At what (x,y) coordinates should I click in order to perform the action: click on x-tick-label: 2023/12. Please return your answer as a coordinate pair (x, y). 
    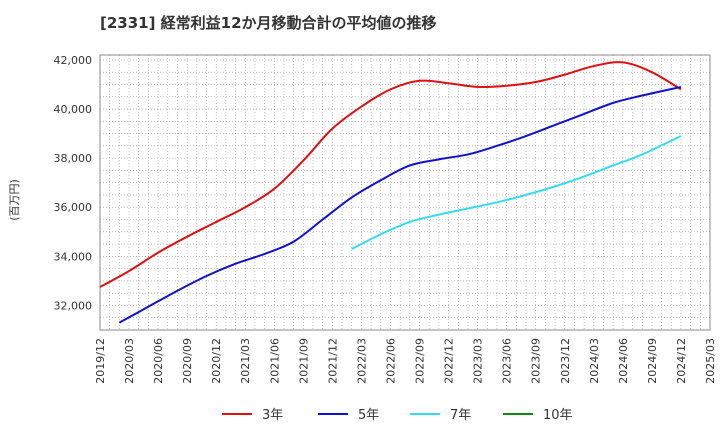
    Looking at the image, I should click on (565, 361).